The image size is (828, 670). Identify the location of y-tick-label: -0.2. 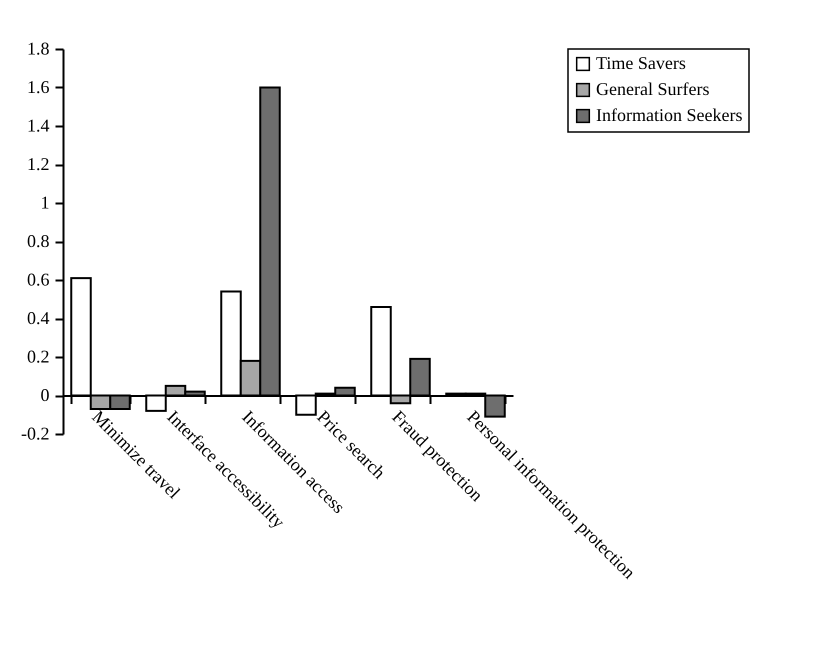
(35, 434).